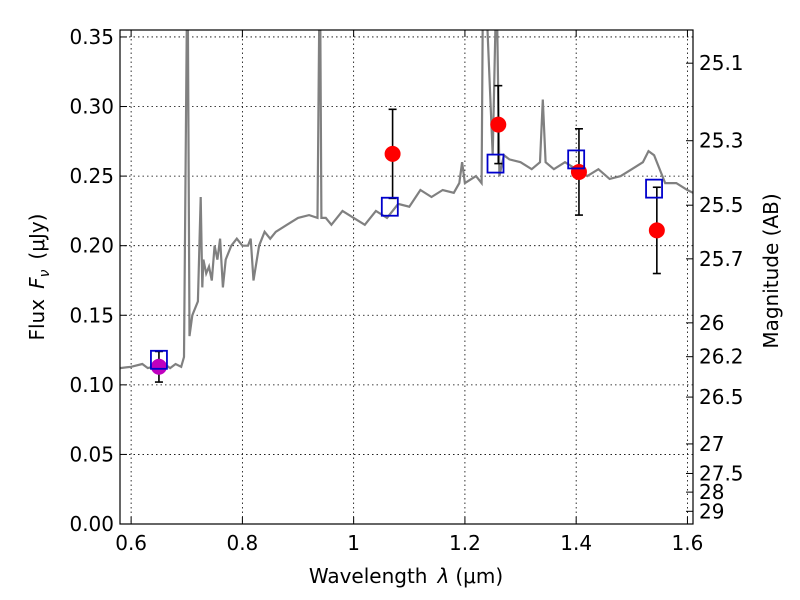 This screenshot has width=800, height=600. Describe the element at coordinates (688, 543) in the screenshot. I see `x-tick-label: 1.6` at that location.